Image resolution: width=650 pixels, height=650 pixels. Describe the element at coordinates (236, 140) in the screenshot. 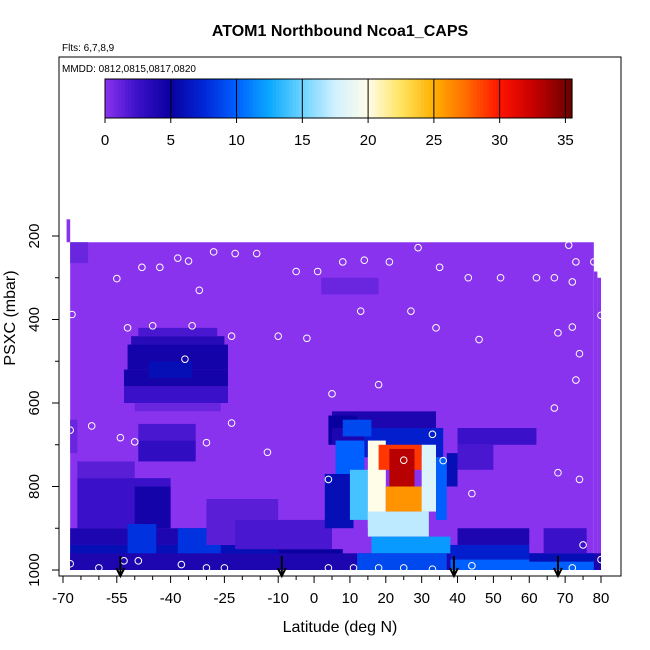

I see `colorbar-tick-label: 10` at that location.